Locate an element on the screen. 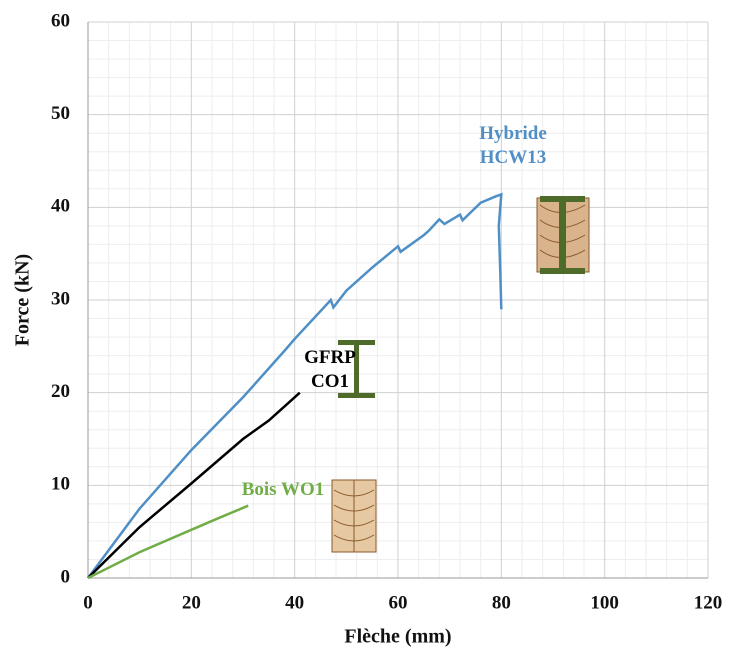 This screenshot has width=732, height=657. series-label: Hybride HCW13 is located at coordinates (513, 145).